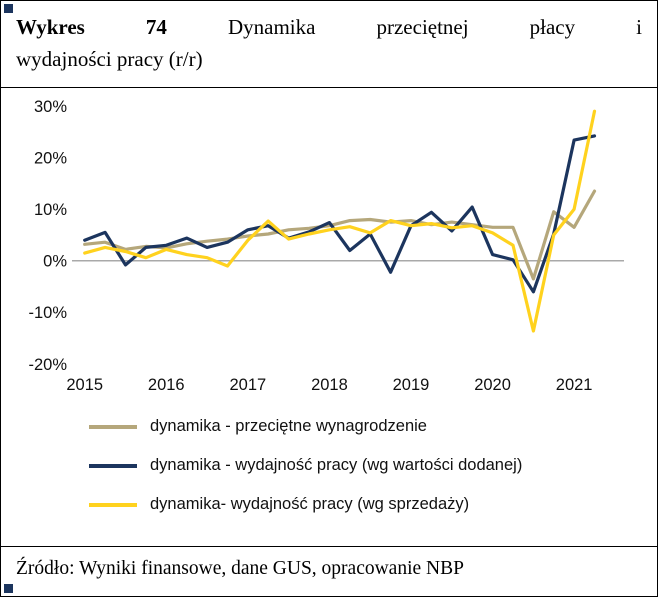 The width and height of the screenshot is (658, 597). What do you see at coordinates (113, 426) in the screenshot?
I see `legend-swatch-tan` at bounding box center [113, 426].